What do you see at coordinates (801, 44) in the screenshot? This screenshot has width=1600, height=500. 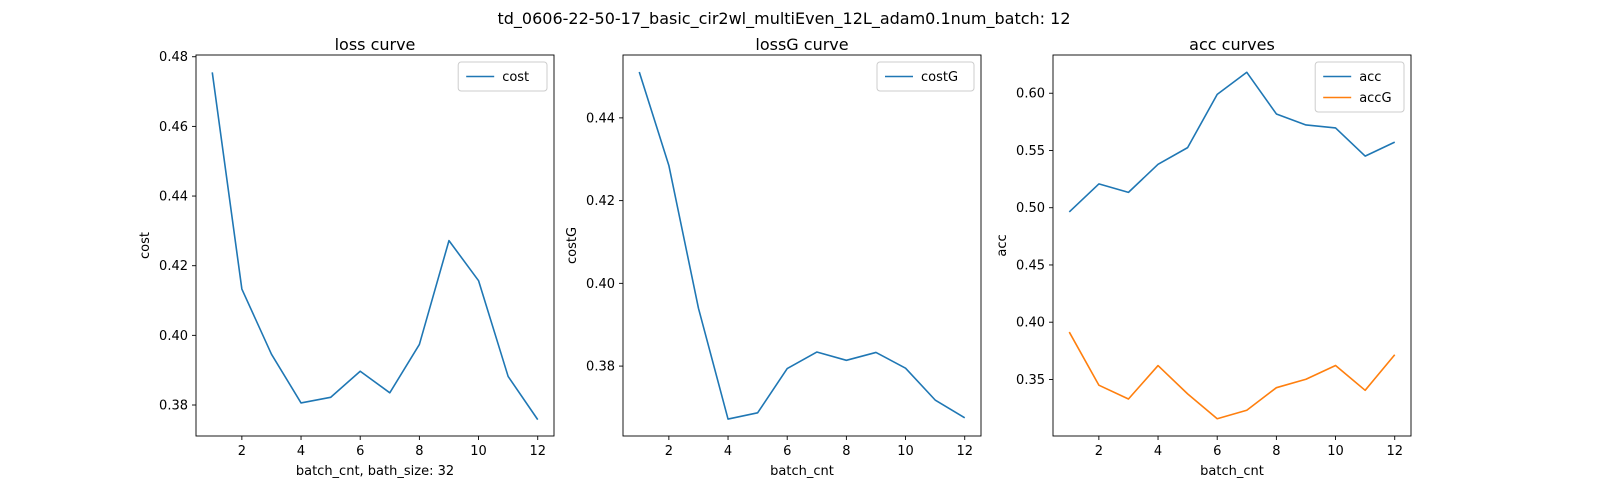 I see `chart-title: lossG curve` at bounding box center [801, 44].